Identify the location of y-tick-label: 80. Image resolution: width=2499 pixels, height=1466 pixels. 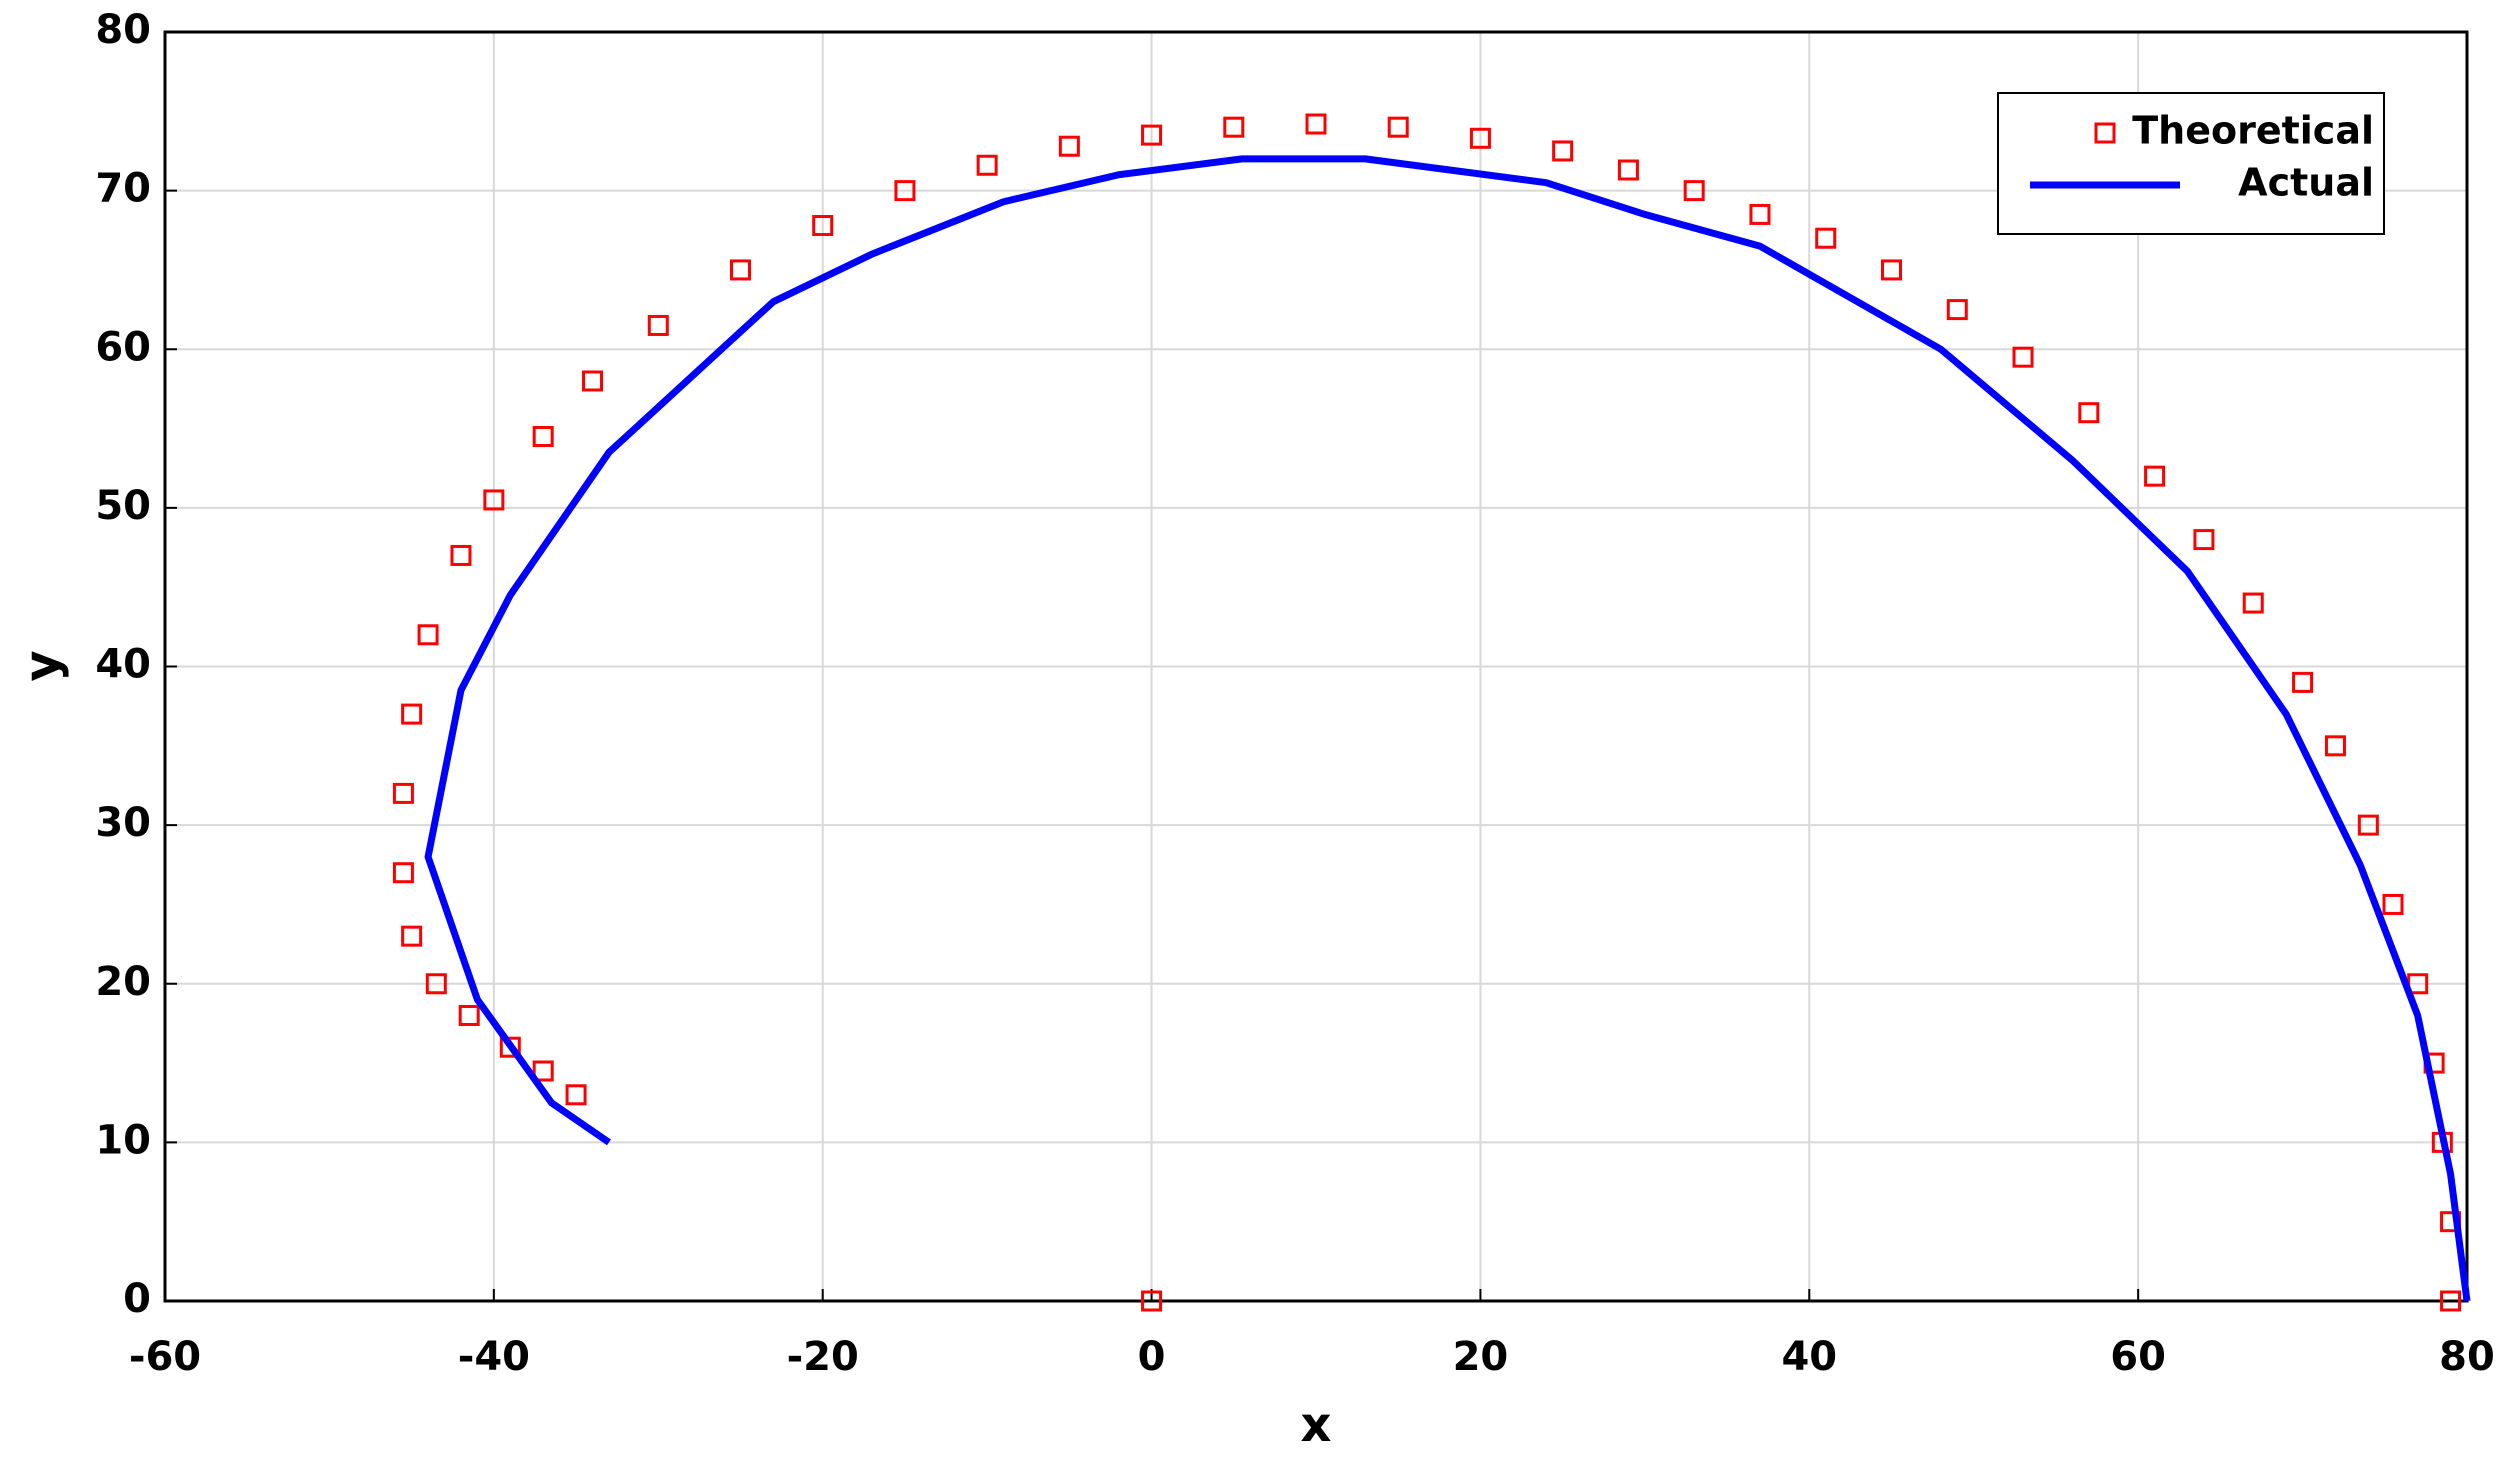
(123, 30).